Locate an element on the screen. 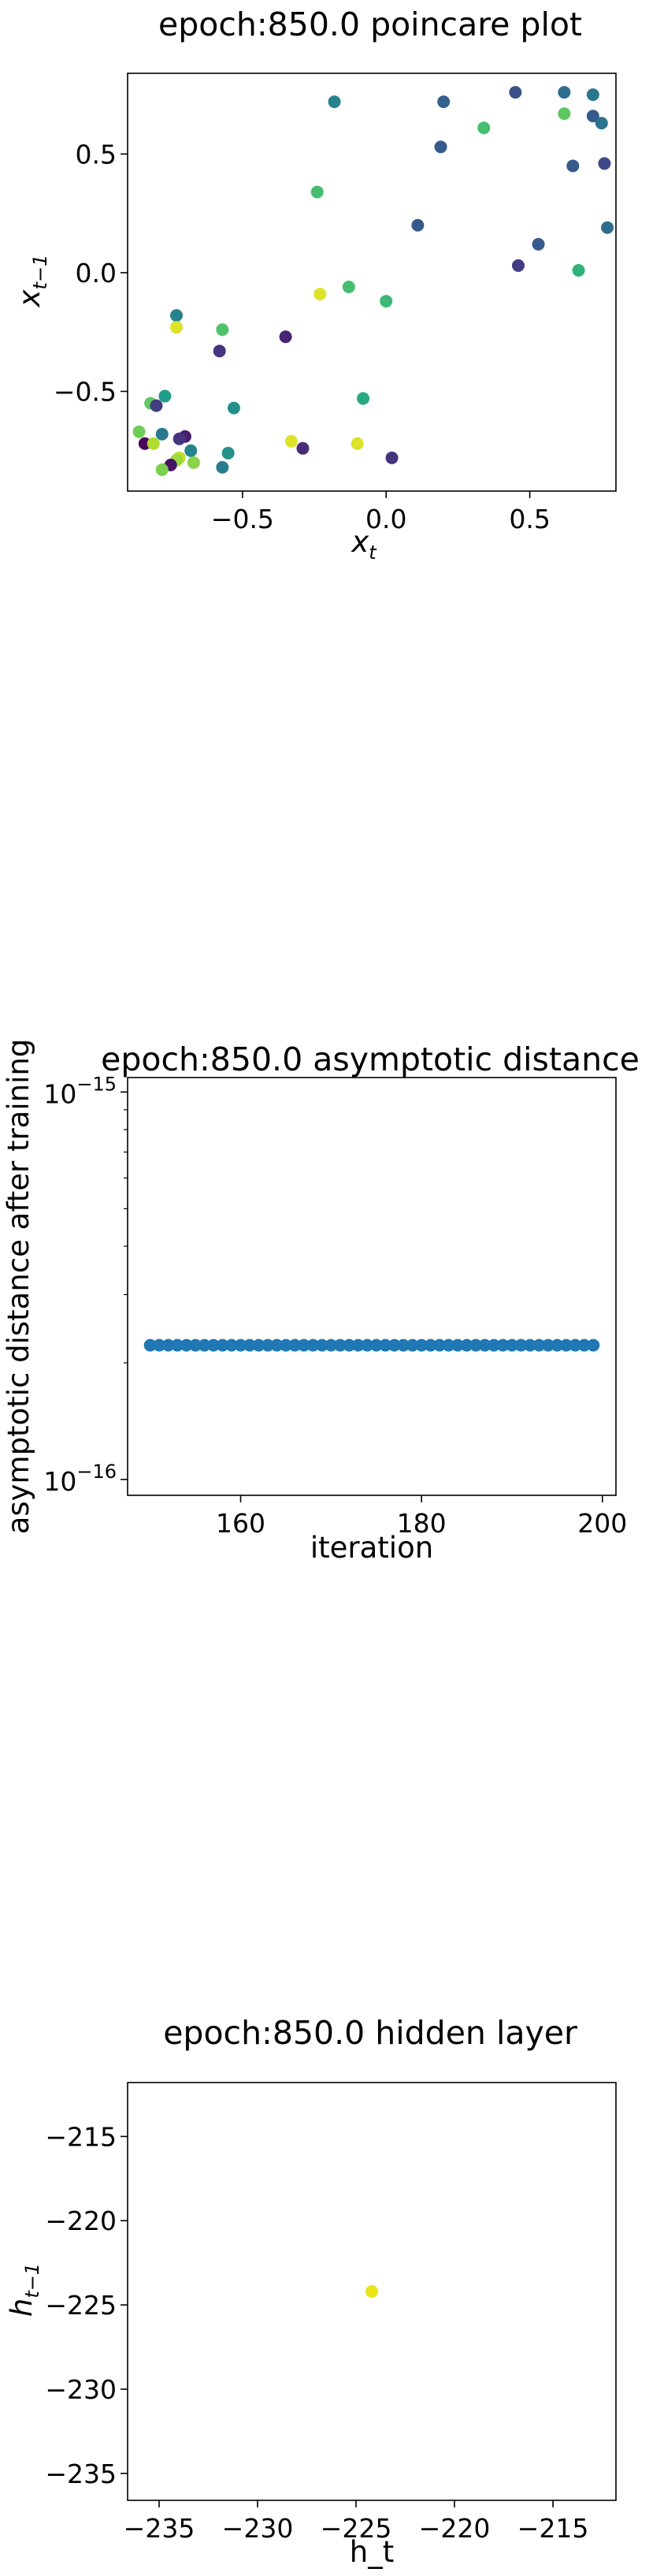 The height and width of the screenshot is (2576, 664). hidden-layer-x-tick-label-4: −215 is located at coordinates (553, 2528).